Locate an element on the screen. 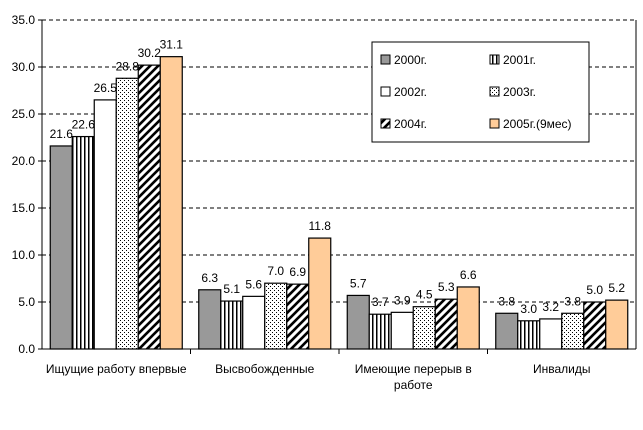 The image size is (643, 430). data-label: 7.0 is located at coordinates (275, 271).